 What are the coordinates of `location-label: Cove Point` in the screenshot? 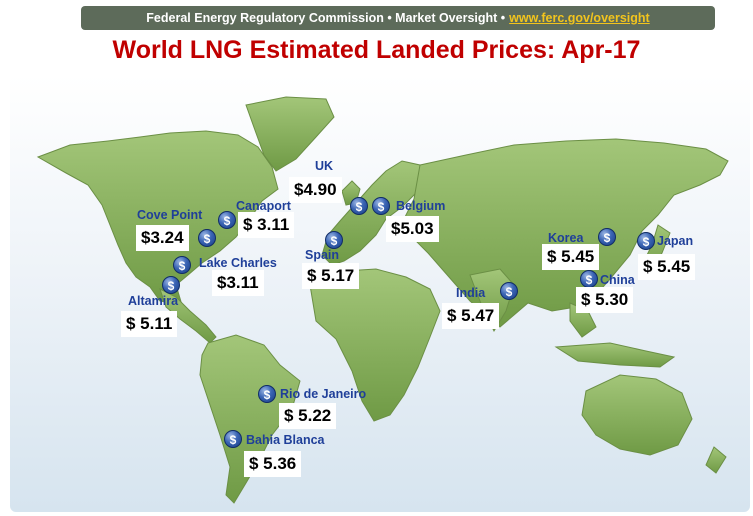 It's located at (170, 215).